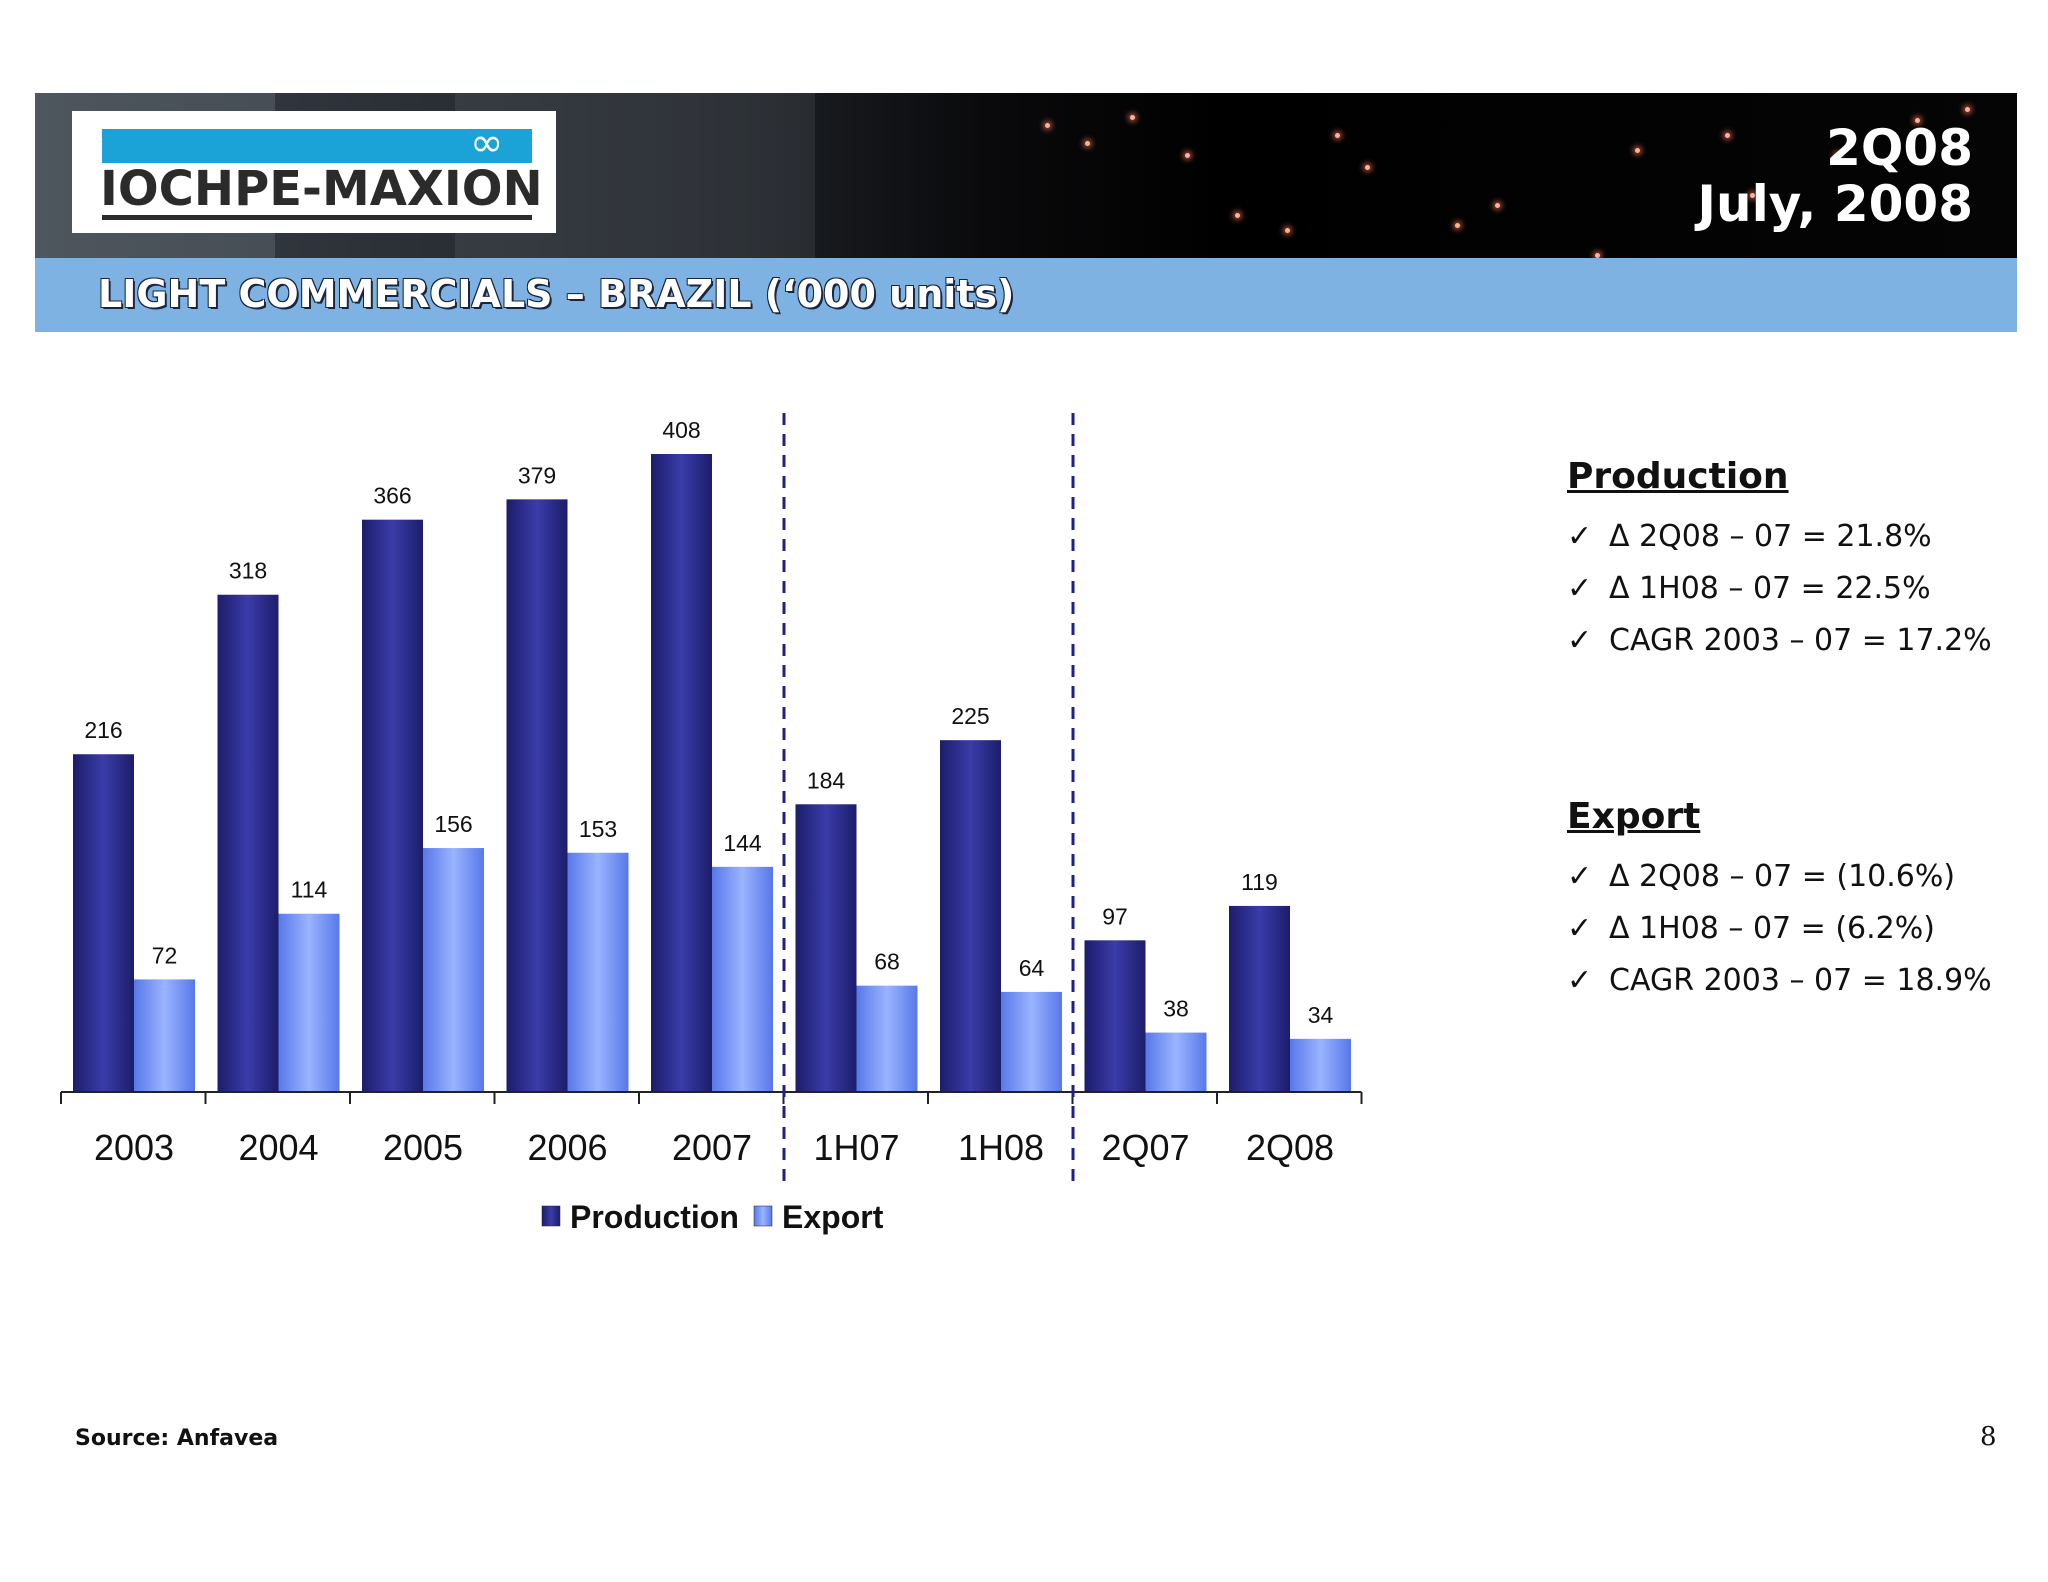 Image resolution: width=2048 pixels, height=1582 pixels. Describe the element at coordinates (1634, 816) in the screenshot. I see `export-heading: Export` at that location.